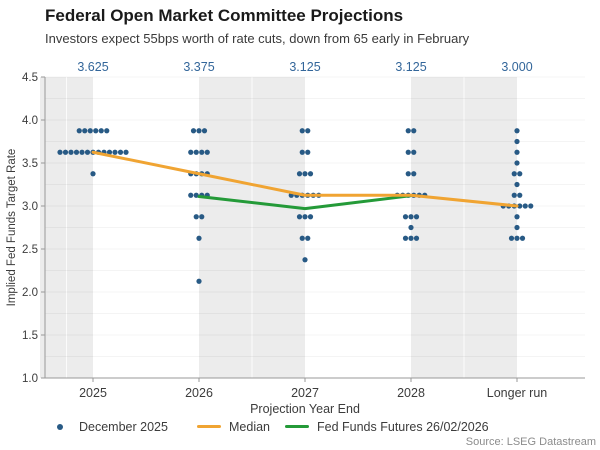 This screenshot has width=600, height=450. I want to click on legend-item-december-2025: December 2025, so click(112, 426).